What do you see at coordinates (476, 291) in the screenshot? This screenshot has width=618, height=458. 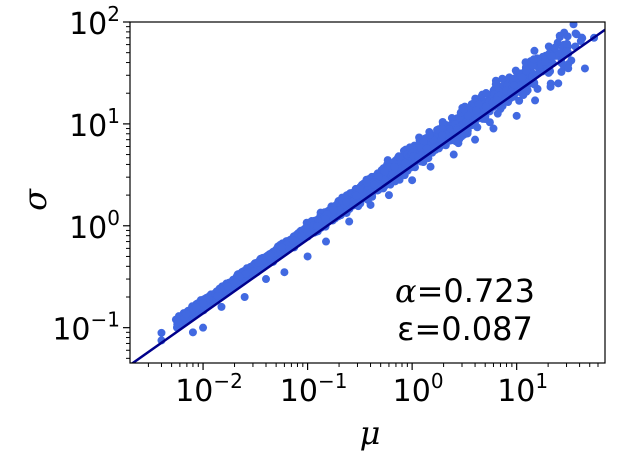 I see `alpha-value: =0.723` at bounding box center [476, 291].